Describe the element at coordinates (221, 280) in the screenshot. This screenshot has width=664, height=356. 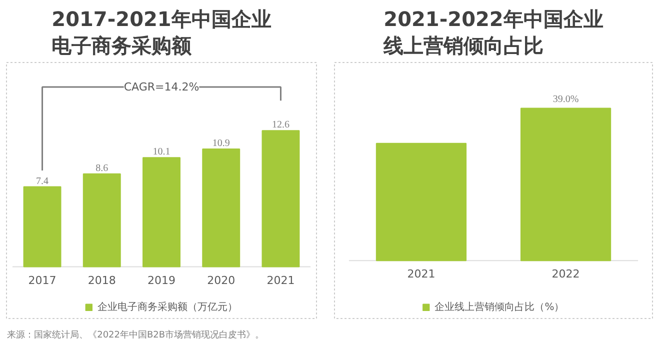
I see `x-tick-label: 2020` at that location.